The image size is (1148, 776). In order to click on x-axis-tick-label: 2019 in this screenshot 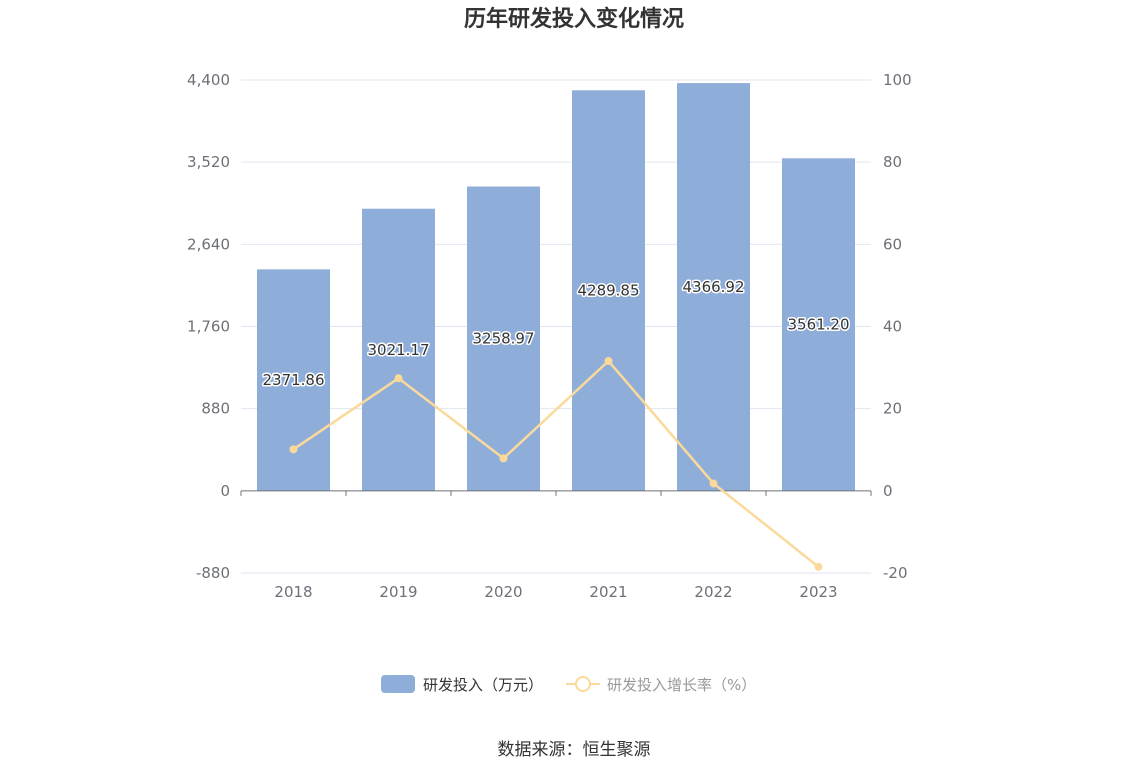, I will do `click(398, 592)`.